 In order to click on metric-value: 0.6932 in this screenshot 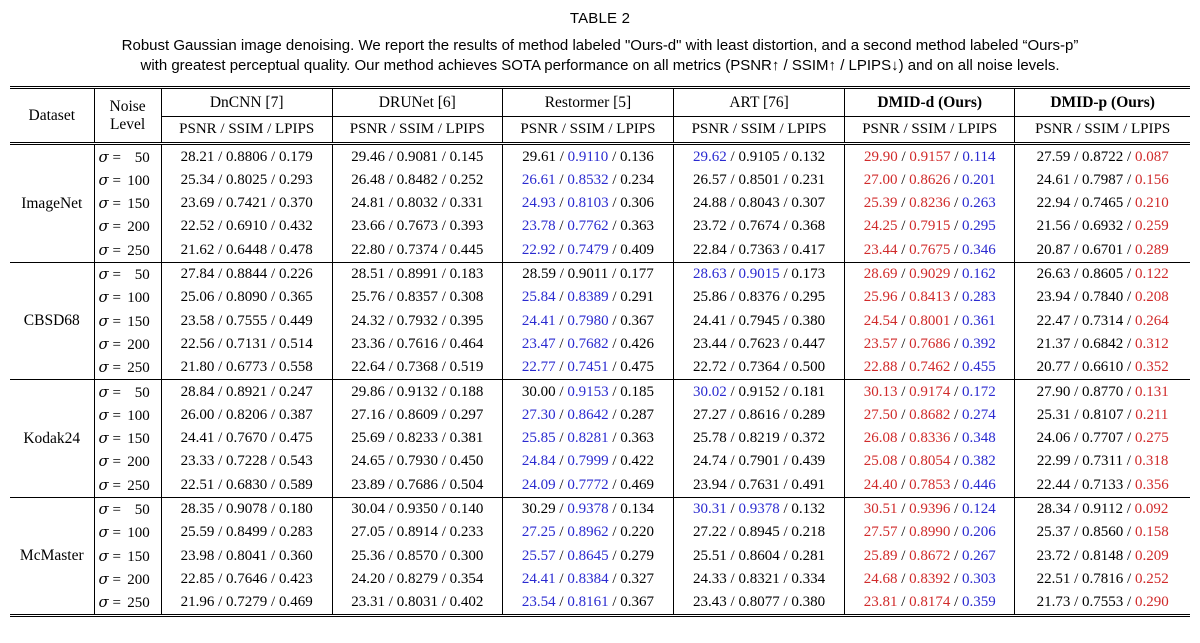, I will do `click(1103, 226)`.